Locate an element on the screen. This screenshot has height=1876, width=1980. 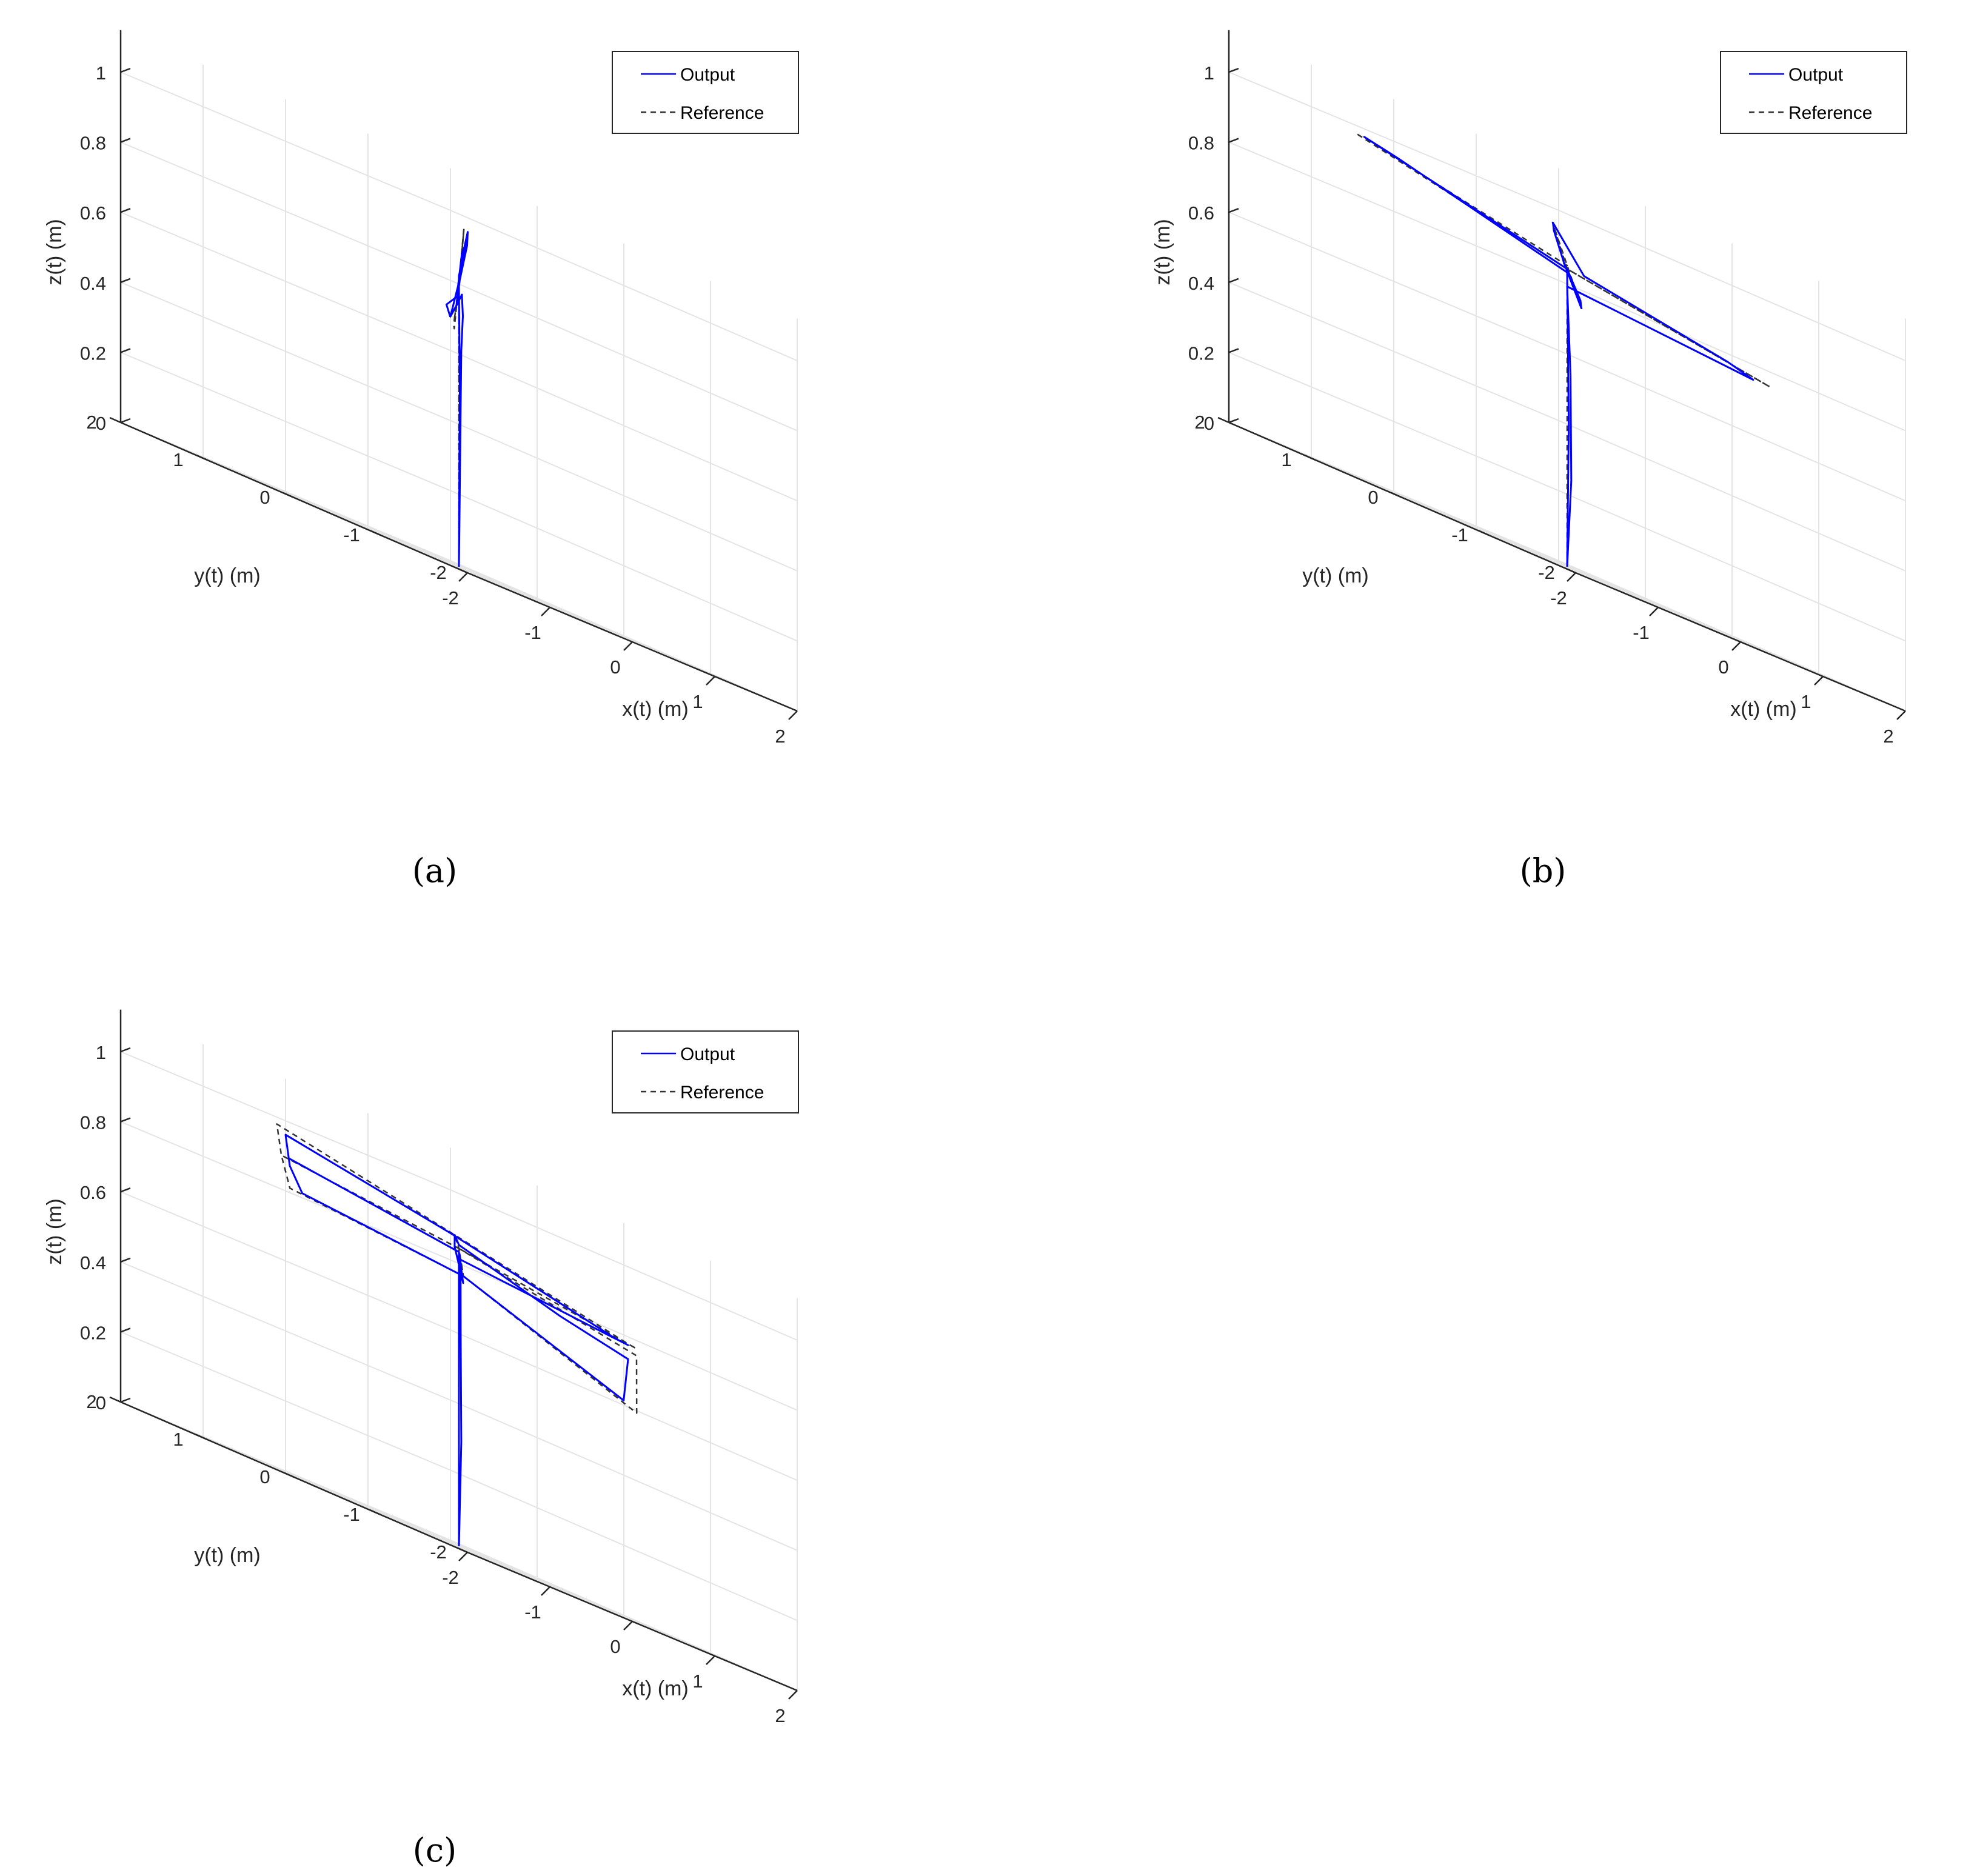
z-tick-label: 0.2 is located at coordinates (1201, 353).